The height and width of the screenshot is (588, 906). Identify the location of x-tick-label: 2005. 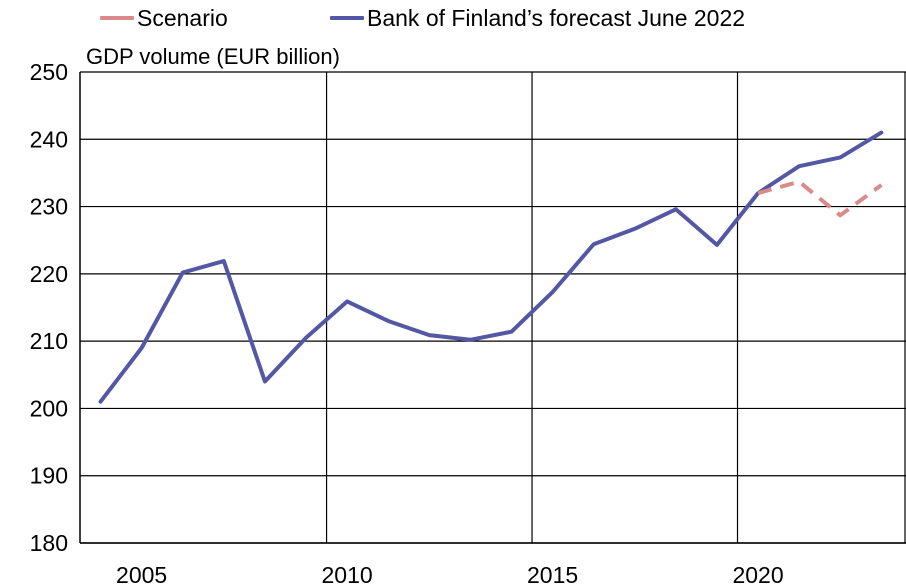
(141, 575).